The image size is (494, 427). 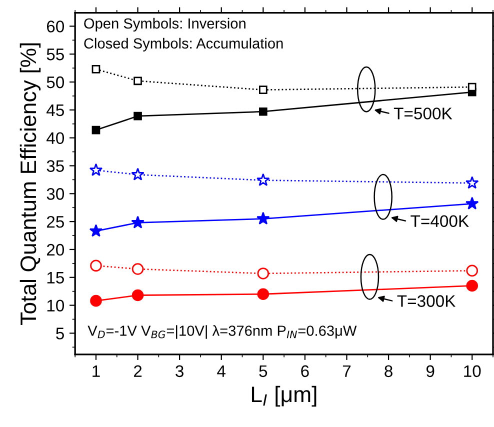 What do you see at coordinates (96, 371) in the screenshot?
I see `x-tick-label: 1` at bounding box center [96, 371].